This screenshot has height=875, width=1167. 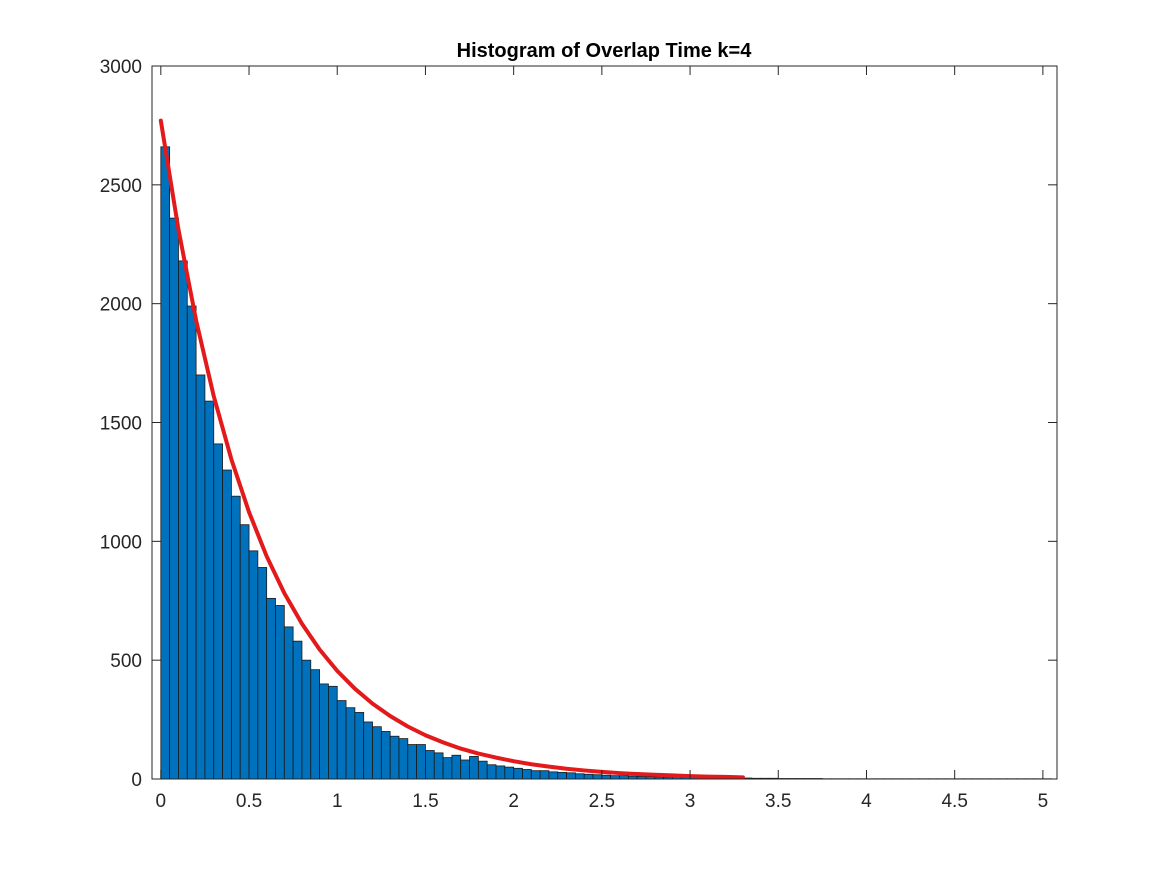 What do you see at coordinates (126, 661) in the screenshot?
I see `y-tick-label: 500` at bounding box center [126, 661].